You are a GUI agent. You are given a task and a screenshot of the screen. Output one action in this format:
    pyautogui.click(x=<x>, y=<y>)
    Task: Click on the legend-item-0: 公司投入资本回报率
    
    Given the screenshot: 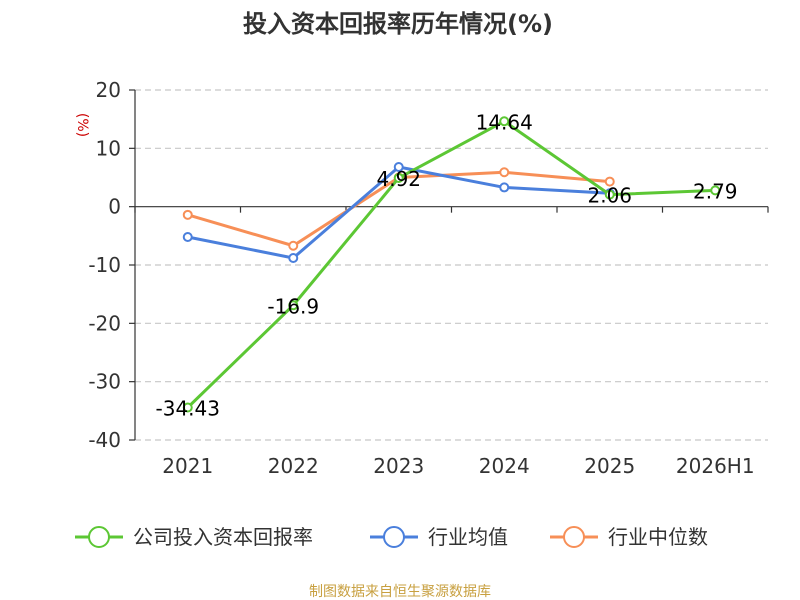 What is the action you would take?
    pyautogui.click(x=194, y=537)
    